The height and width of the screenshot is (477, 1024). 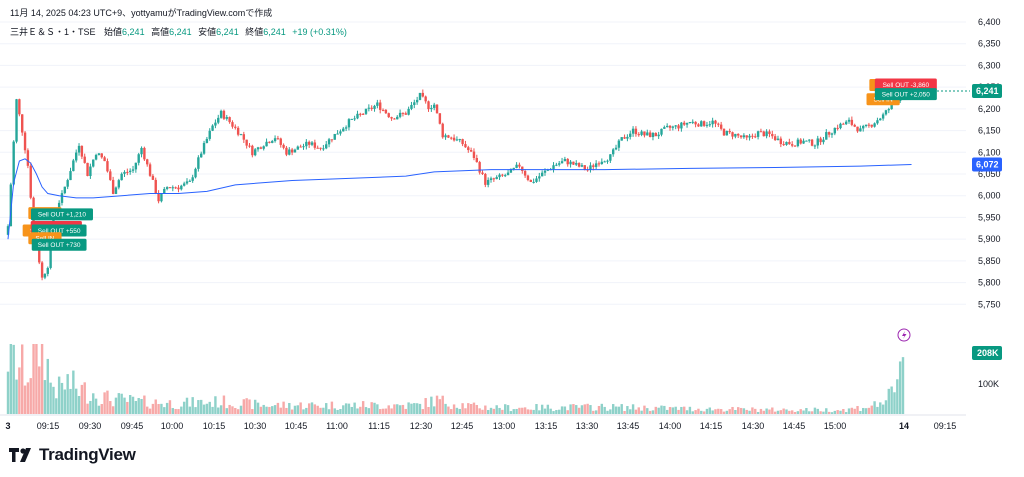 I want to click on price-tick-label: 6,200, so click(x=989, y=109).